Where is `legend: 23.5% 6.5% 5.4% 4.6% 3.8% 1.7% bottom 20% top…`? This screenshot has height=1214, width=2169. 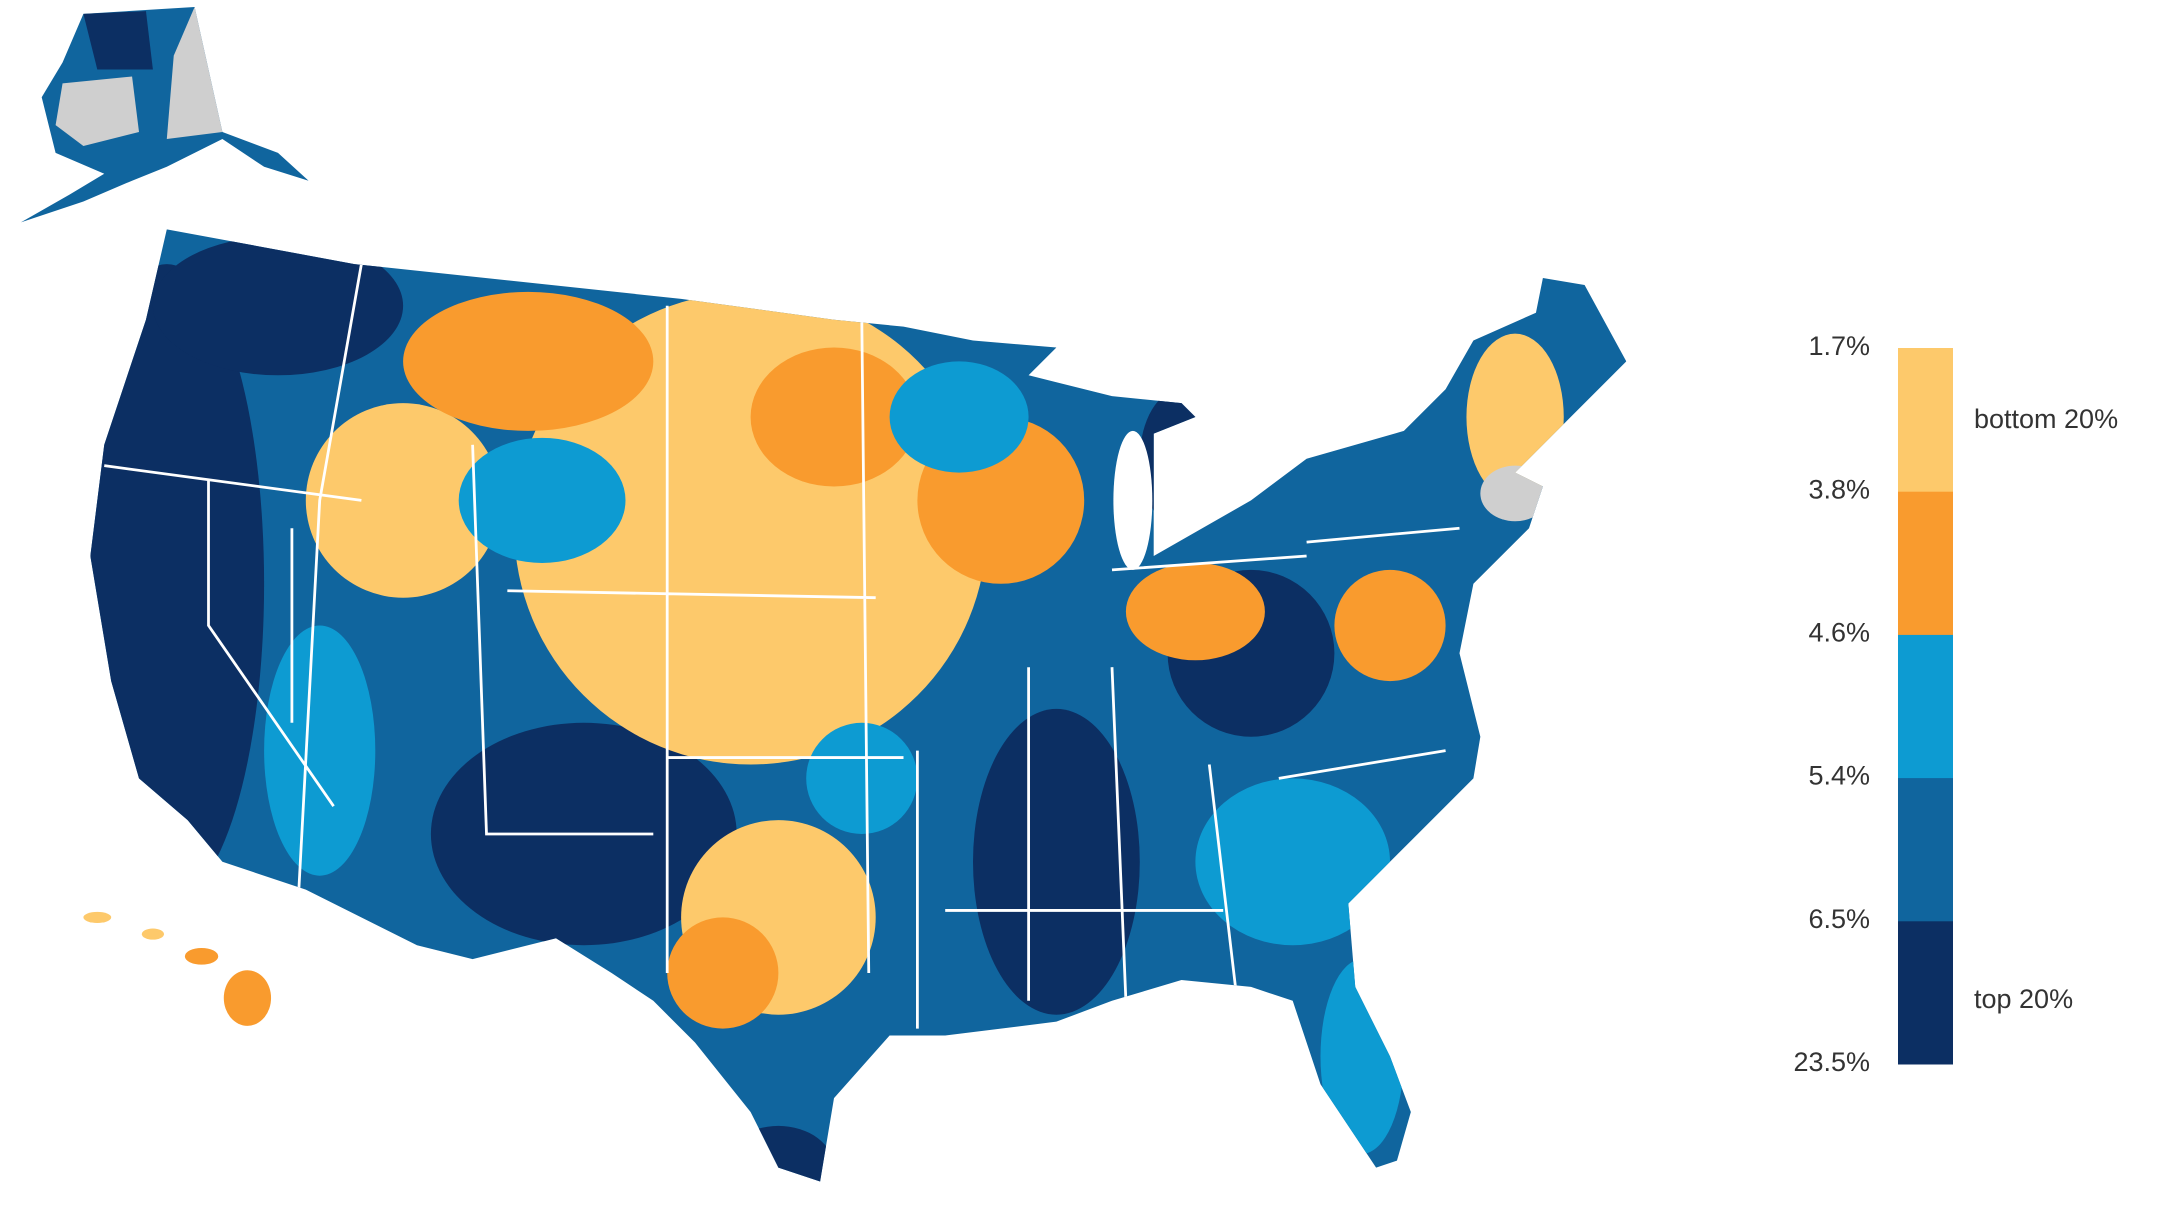
legend: 23.5% 6.5% 5.4% 4.6% 3.8% 1.7% bottom 20% top… is located at coordinates (1955, 704).